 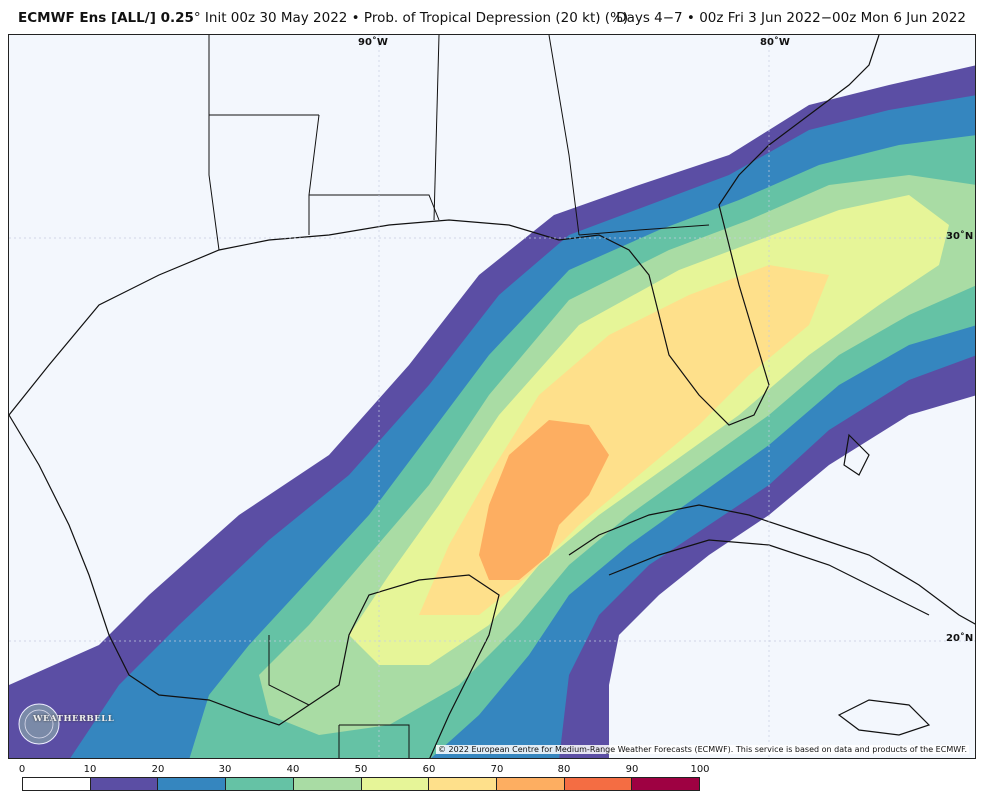 What do you see at coordinates (632, 769) in the screenshot?
I see `colorbar-tick-90: 90` at bounding box center [632, 769].